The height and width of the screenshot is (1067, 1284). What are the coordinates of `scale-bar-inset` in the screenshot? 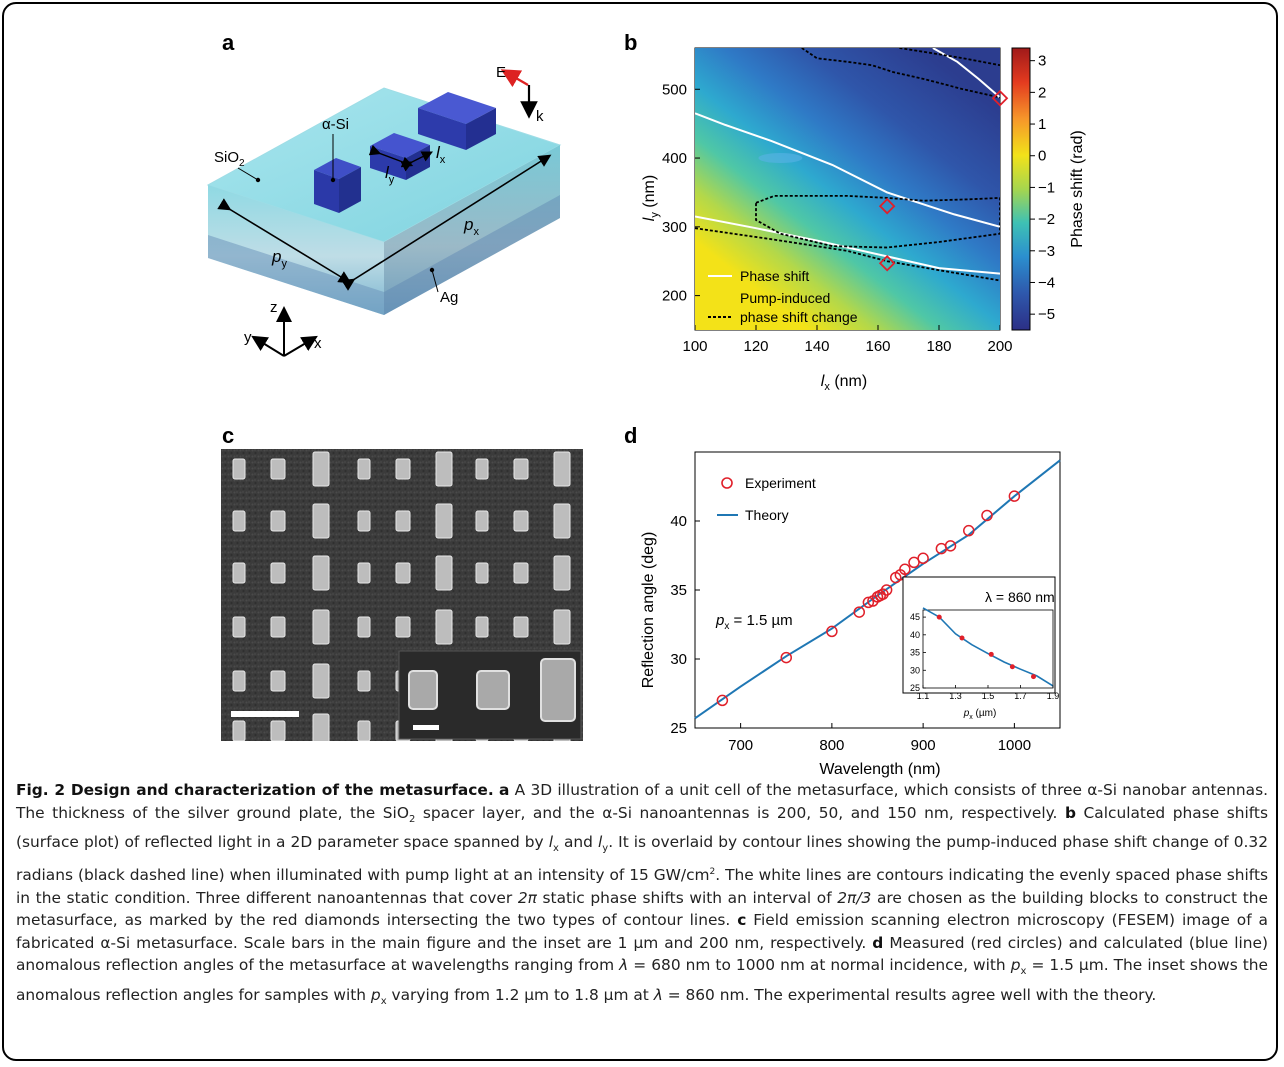 It's located at (426, 727).